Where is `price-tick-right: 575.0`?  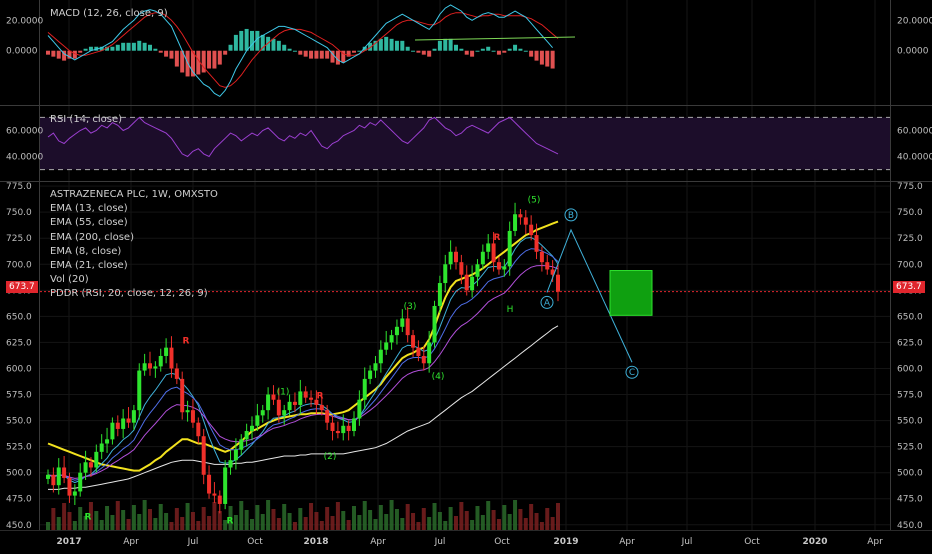
price-tick-right: 575.0 is located at coordinates (910, 396).